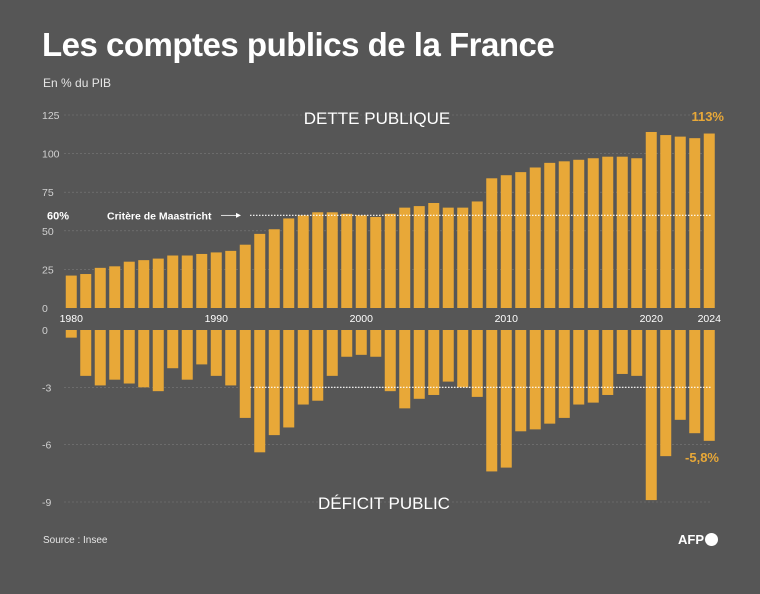  Describe the element at coordinates (448, 257) in the screenshot. I see `debt-bar-2006` at that location.